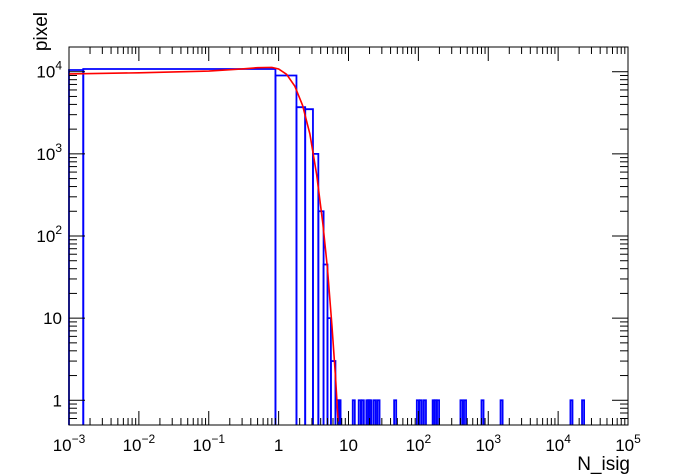 The width and height of the screenshot is (698, 474). Describe the element at coordinates (49, 70) in the screenshot. I see `y-tick-label: 10⁴` at that location.